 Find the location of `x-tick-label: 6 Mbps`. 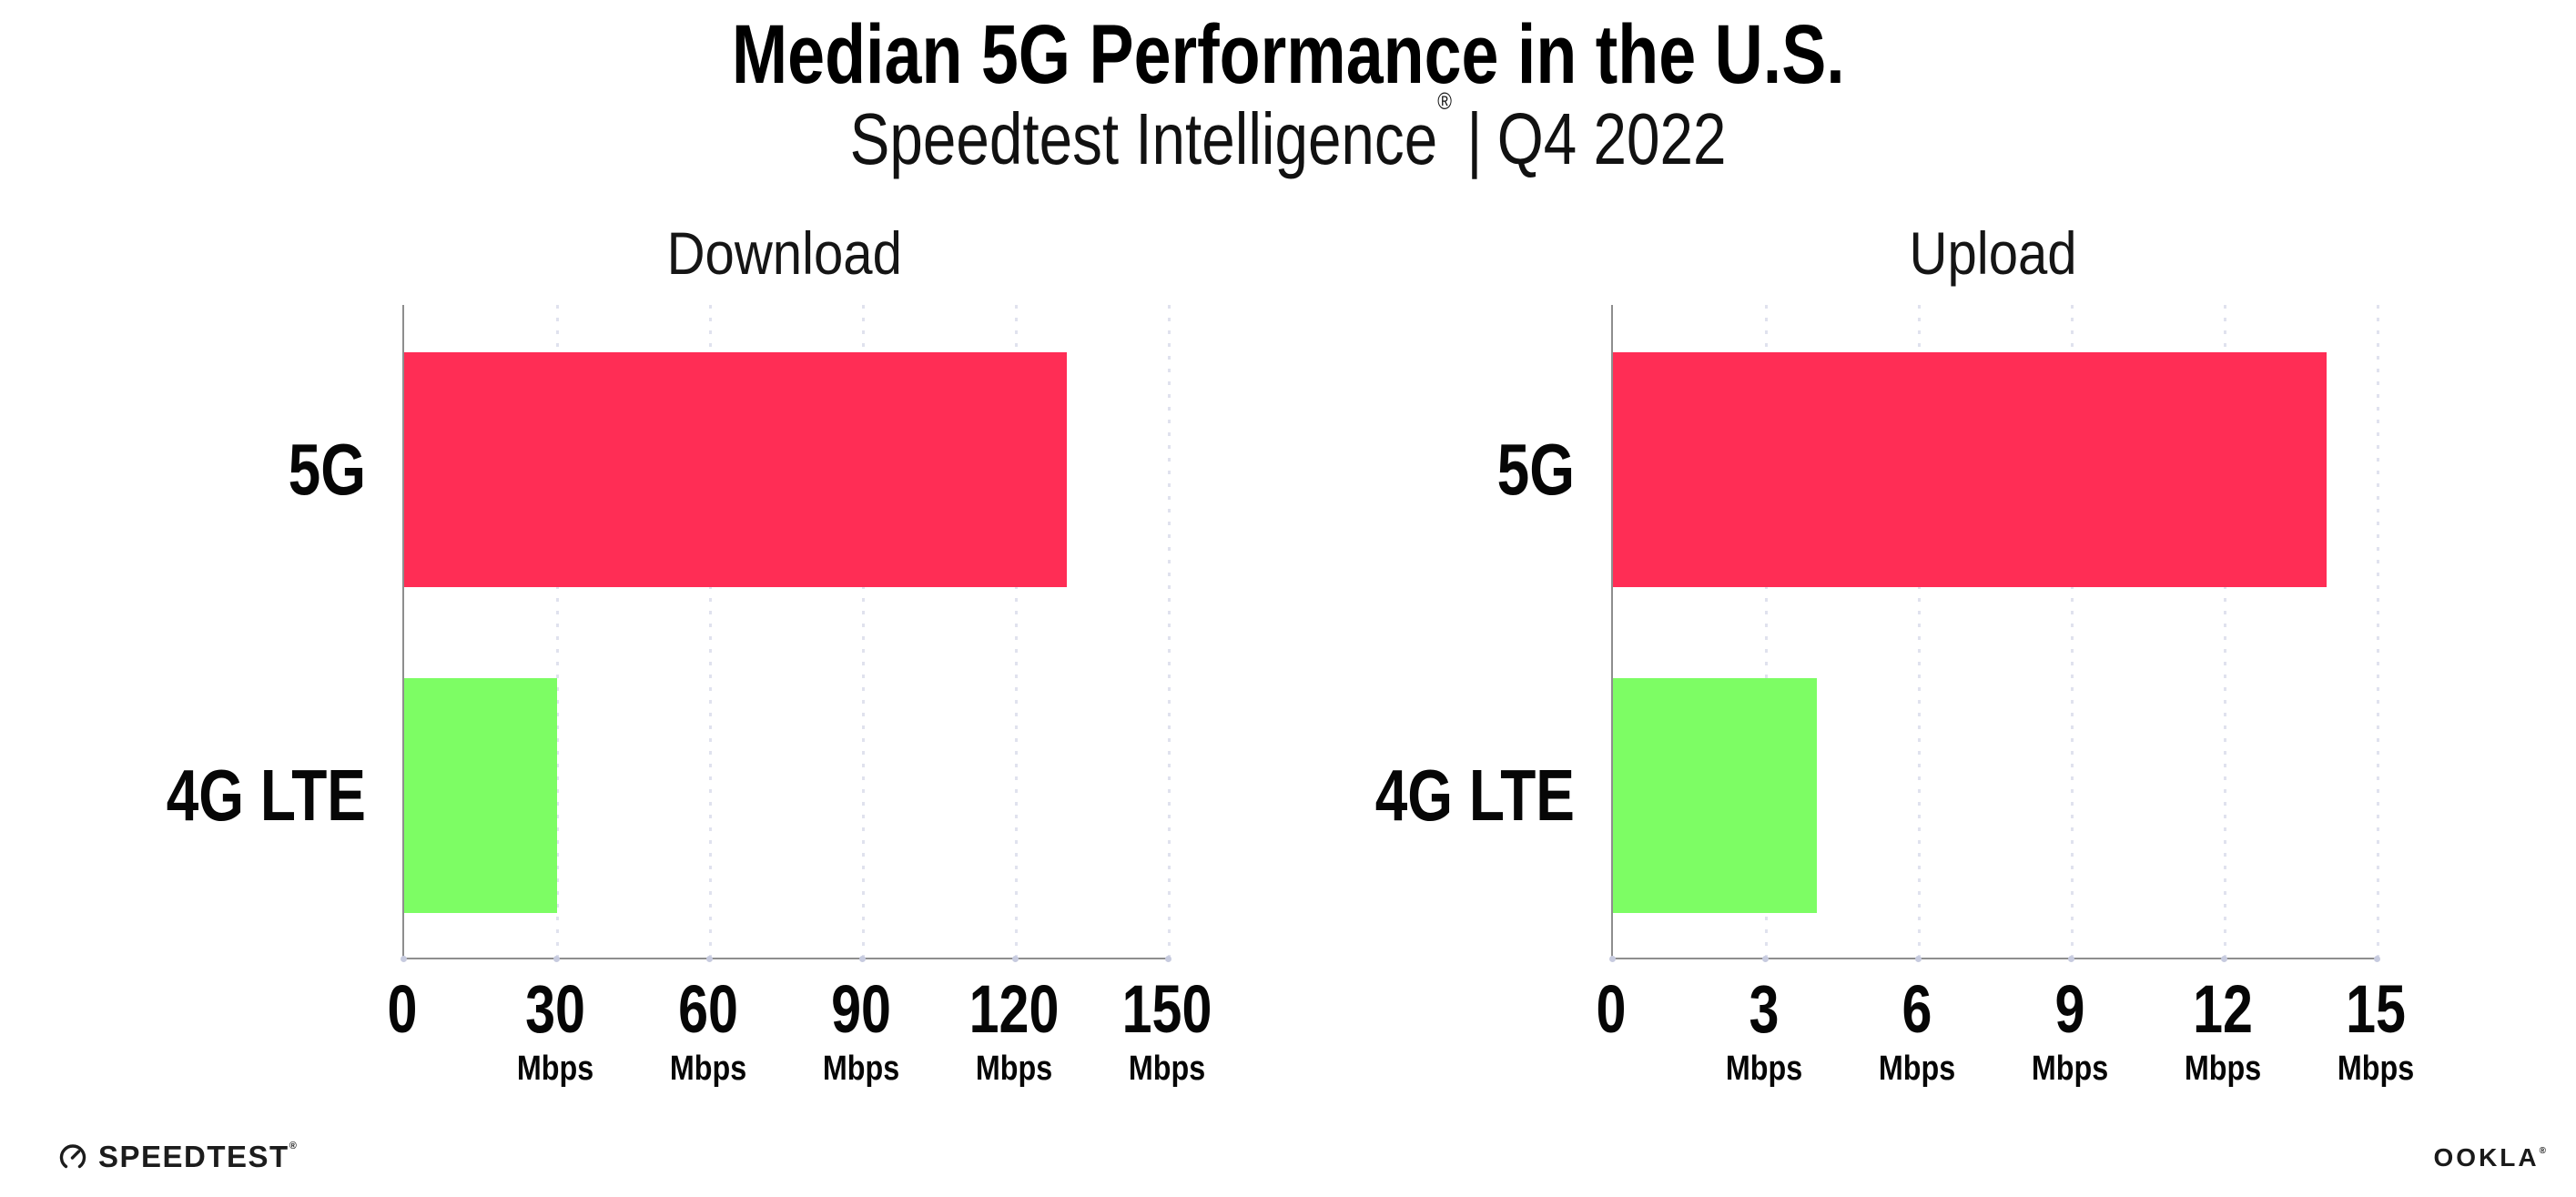

x-tick-label: 6 Mbps is located at coordinates (1917, 1030).